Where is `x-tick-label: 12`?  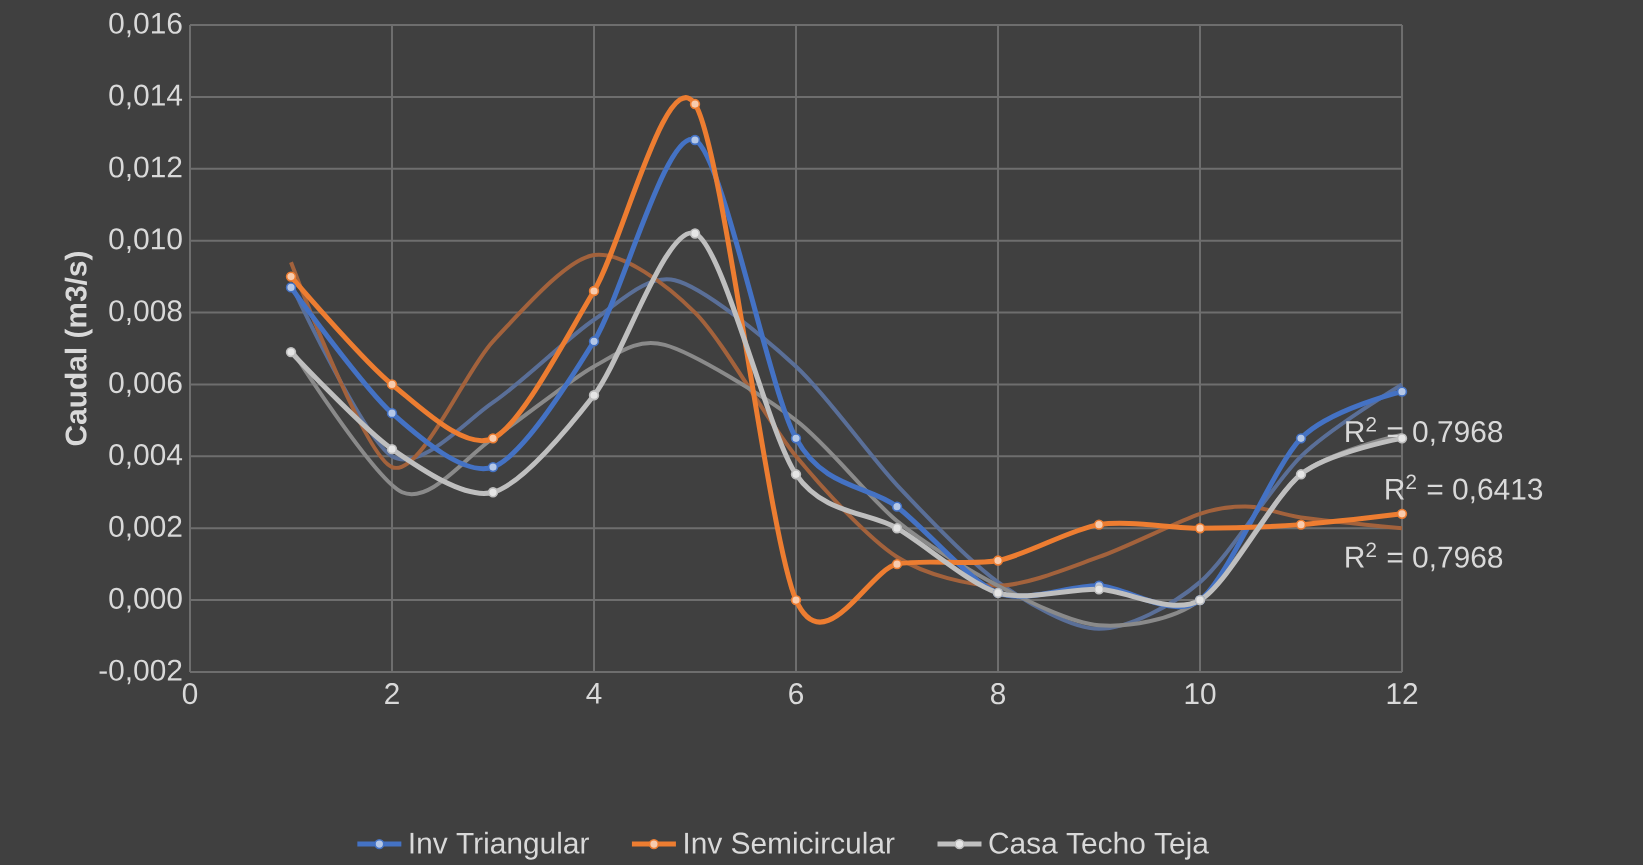
x-tick-label: 12 is located at coordinates (1402, 693).